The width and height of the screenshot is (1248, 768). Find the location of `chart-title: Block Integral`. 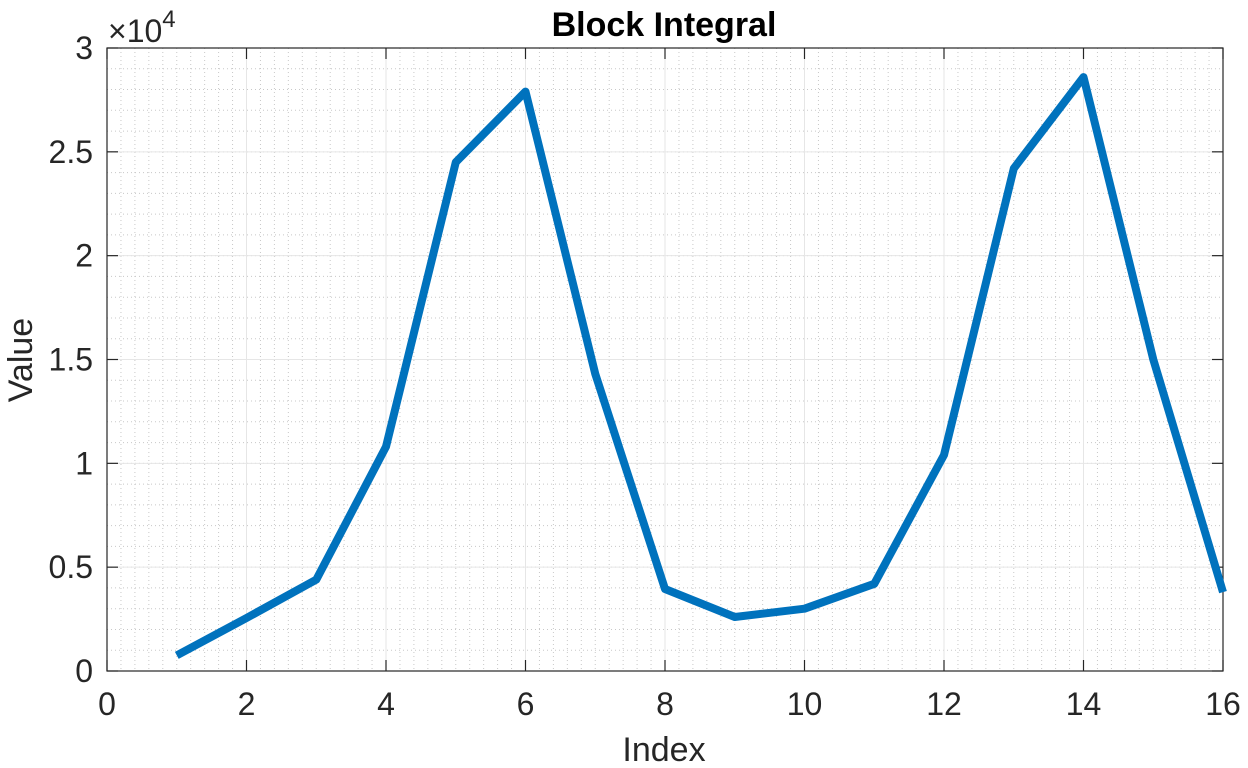

chart-title: Block Integral is located at coordinates (664, 25).